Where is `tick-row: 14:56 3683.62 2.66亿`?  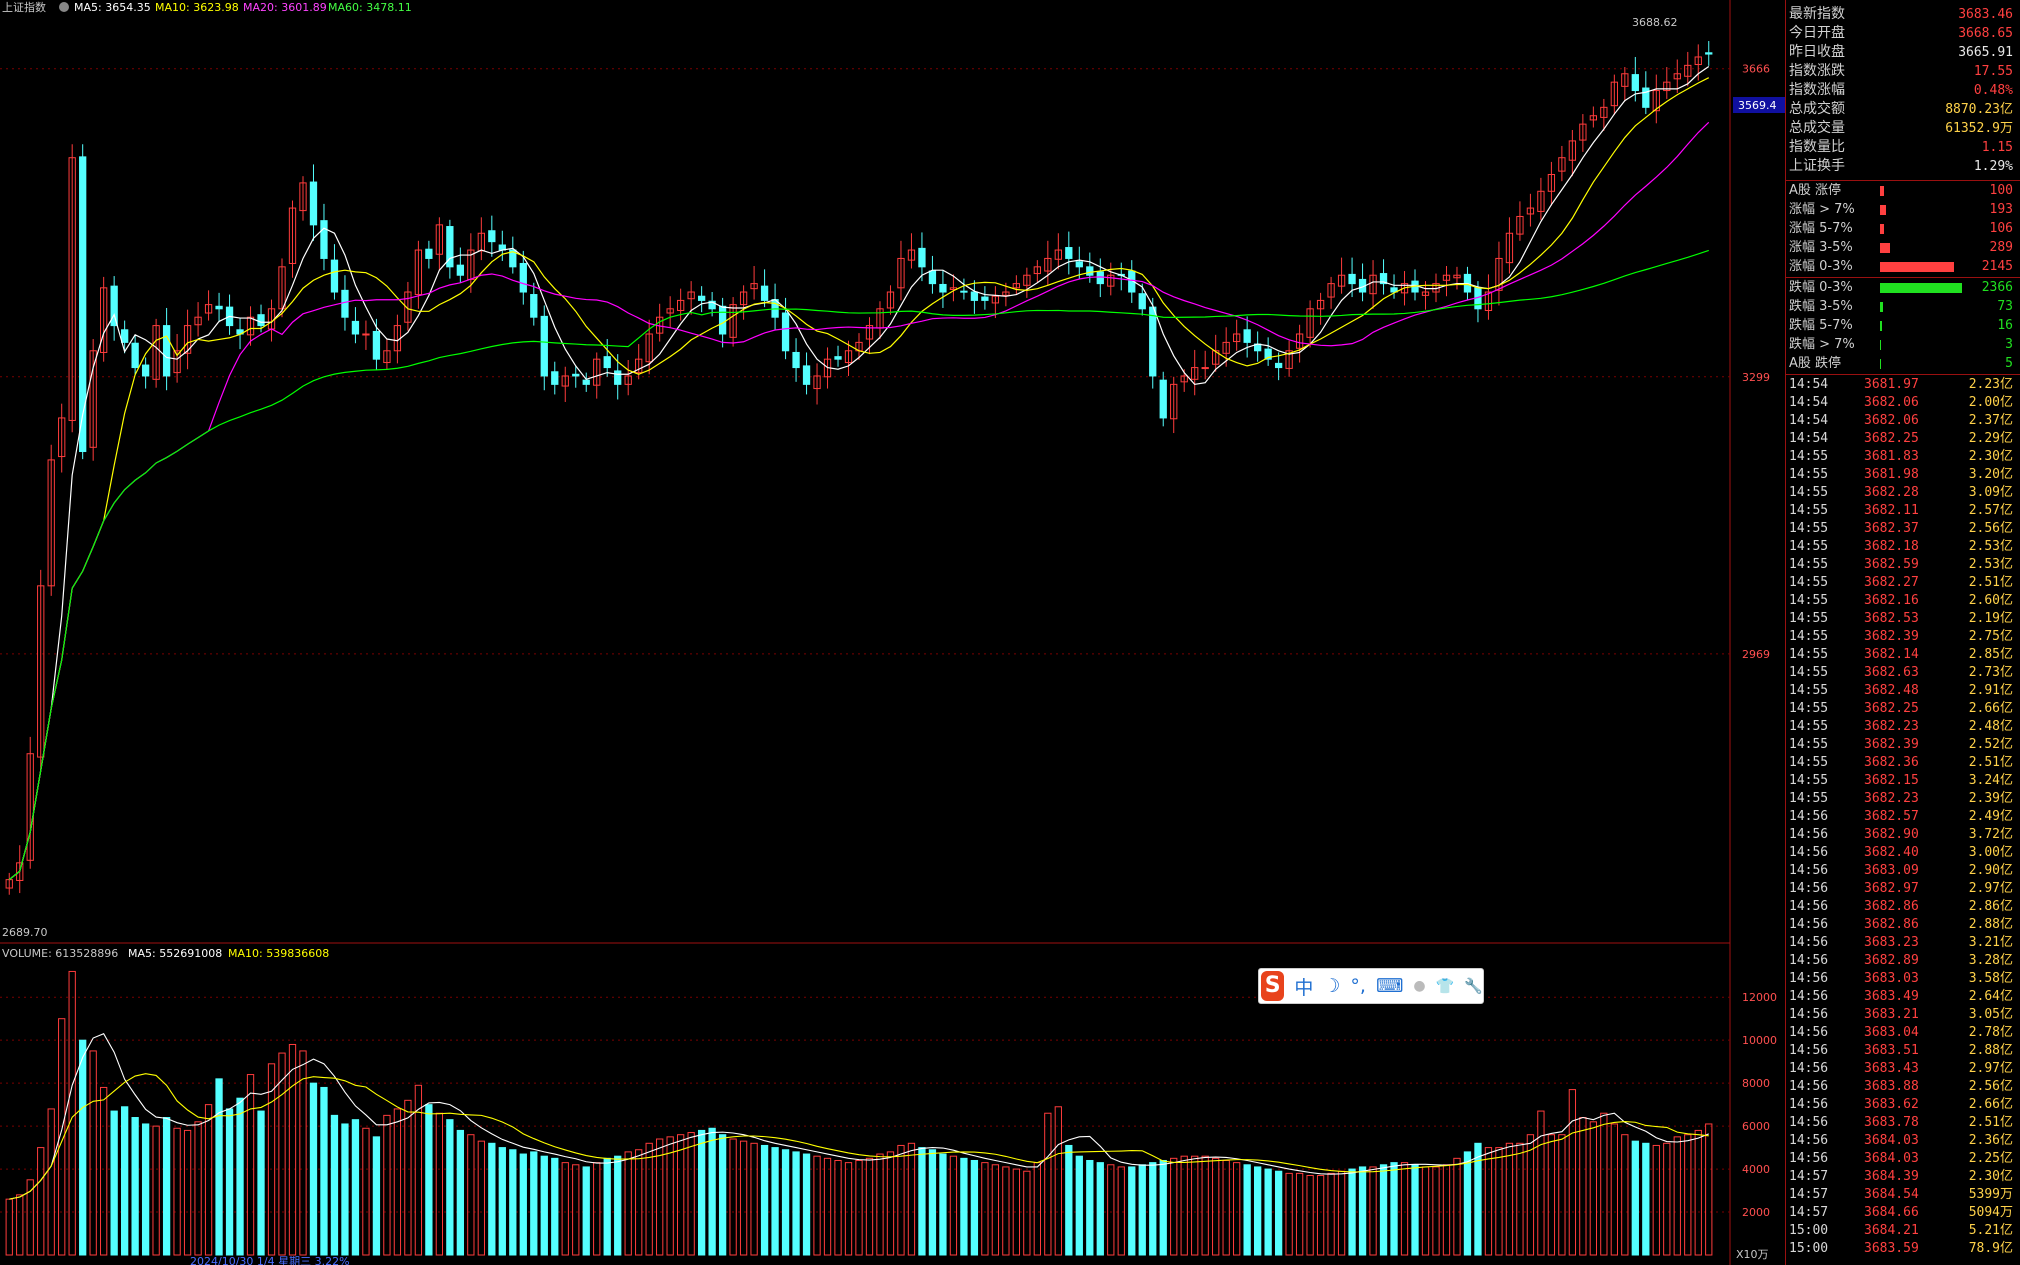
tick-row: 14:56 3683.62 2.66亿 is located at coordinates (1903, 1105).